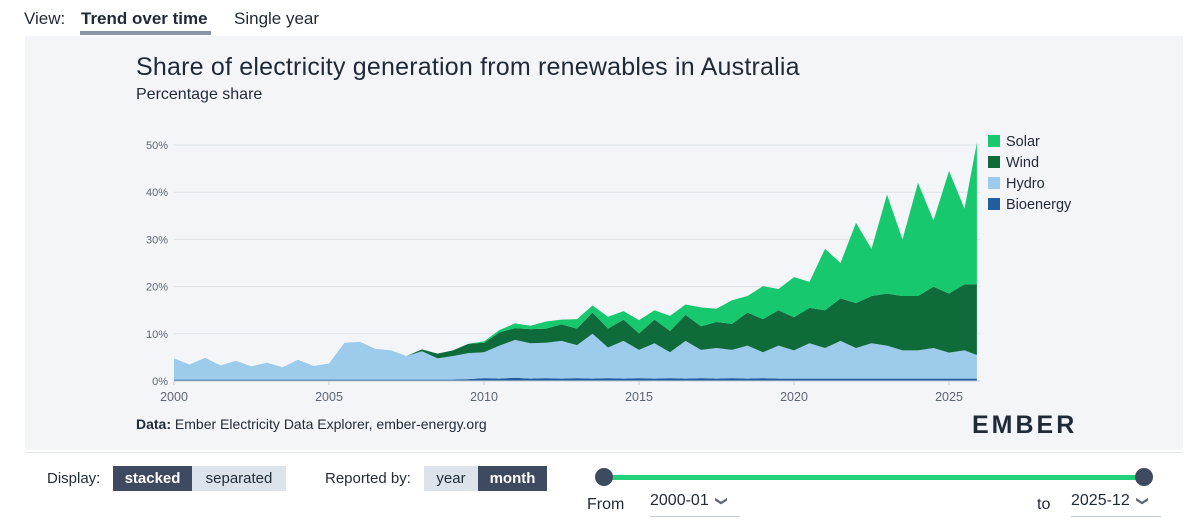 The height and width of the screenshot is (529, 1200). What do you see at coordinates (794, 397) in the screenshot?
I see `x-tick-label: 2020` at bounding box center [794, 397].